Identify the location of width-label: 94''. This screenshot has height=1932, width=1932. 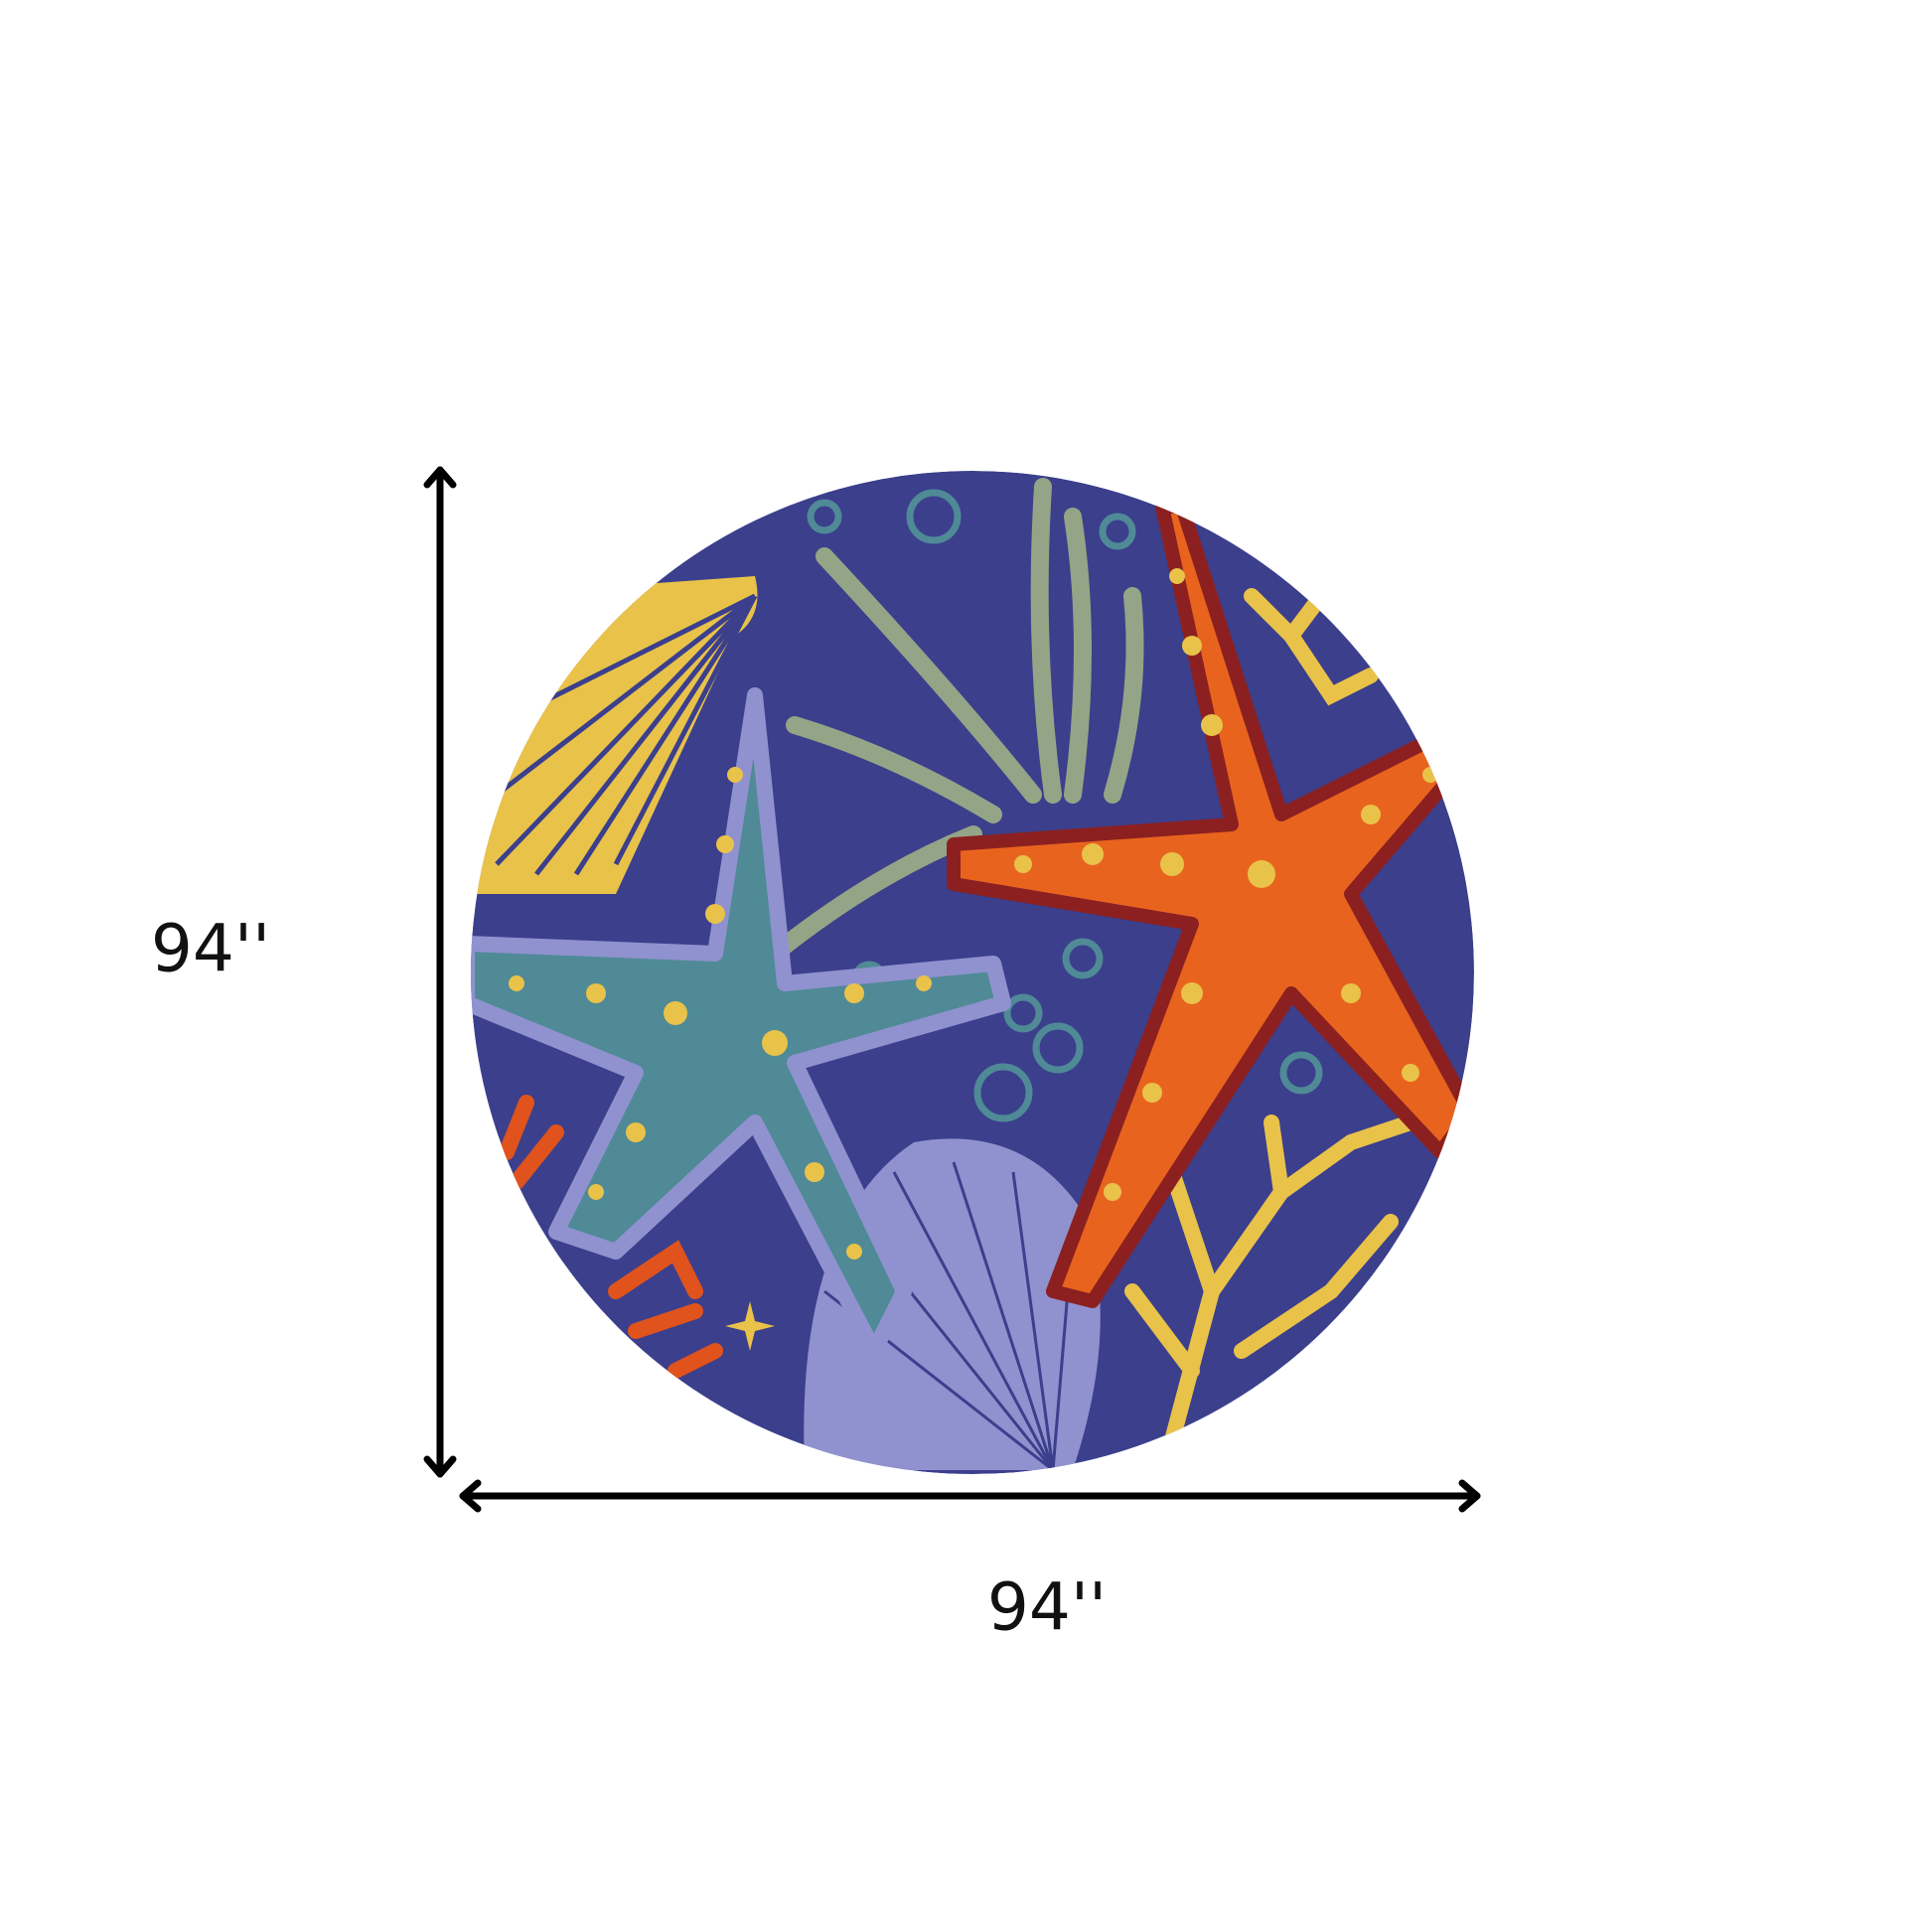
(1047, 1607).